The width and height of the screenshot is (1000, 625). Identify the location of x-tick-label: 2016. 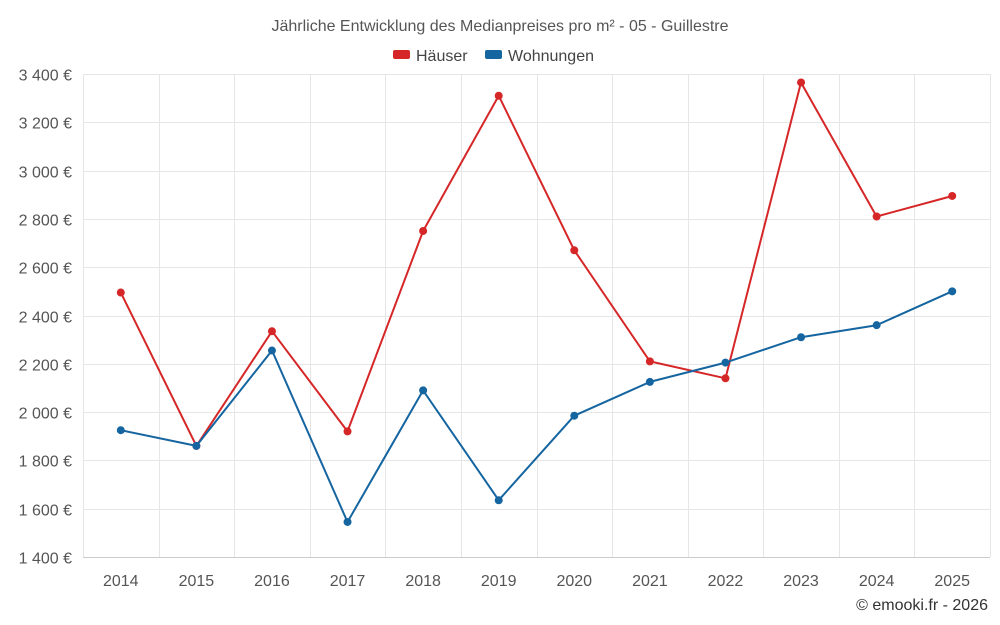
(272, 581).